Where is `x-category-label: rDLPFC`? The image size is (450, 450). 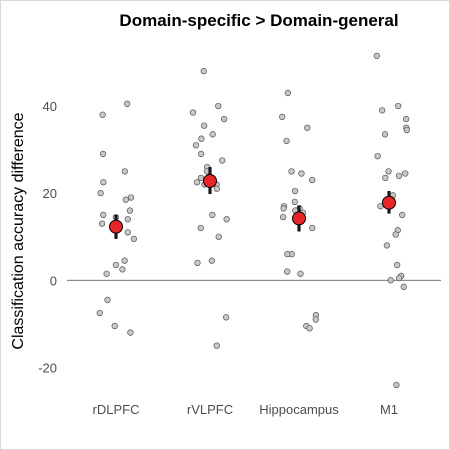 x-category-label: rDLPFC is located at coordinates (116, 409).